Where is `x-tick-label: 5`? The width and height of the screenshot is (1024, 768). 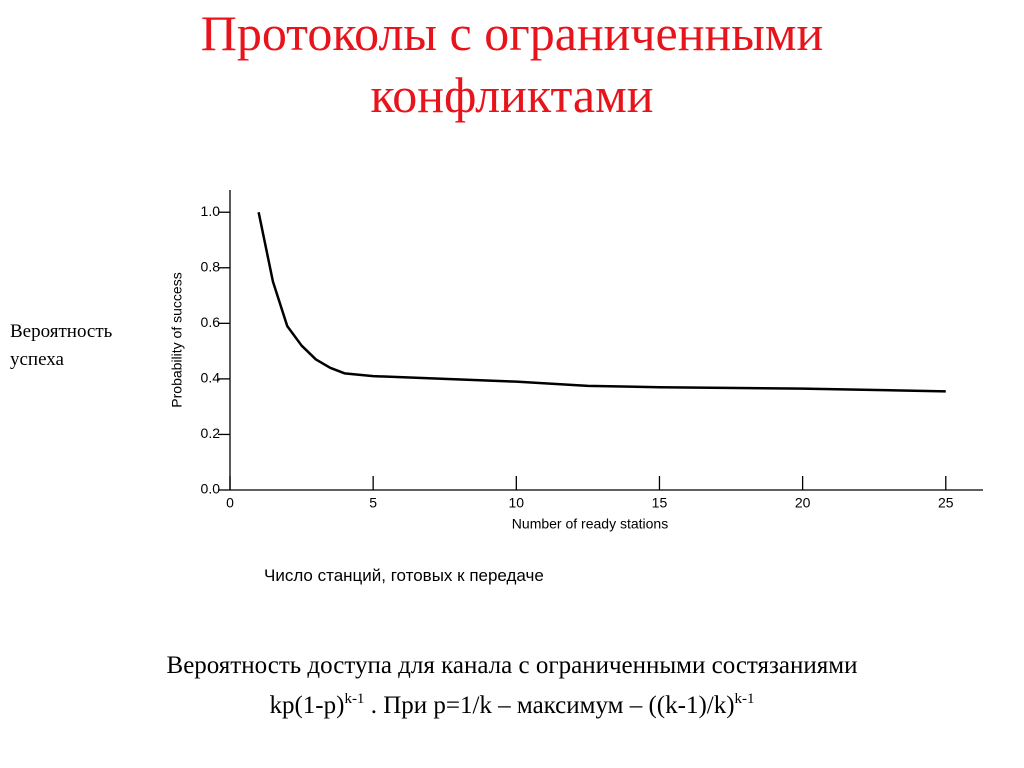
x-tick-label: 5 is located at coordinates (373, 503).